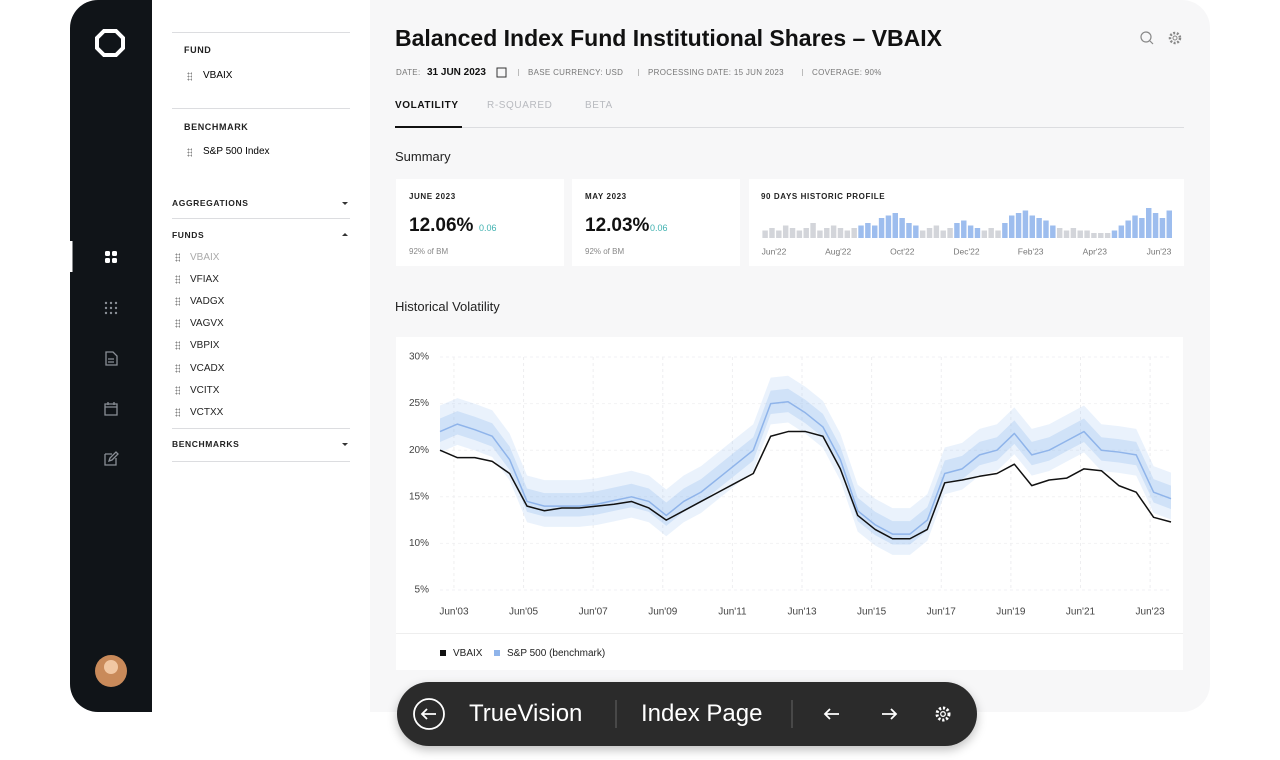 This screenshot has height=760, width=1280. Describe the element at coordinates (501, 72) in the screenshot. I see `calendar-button` at that location.